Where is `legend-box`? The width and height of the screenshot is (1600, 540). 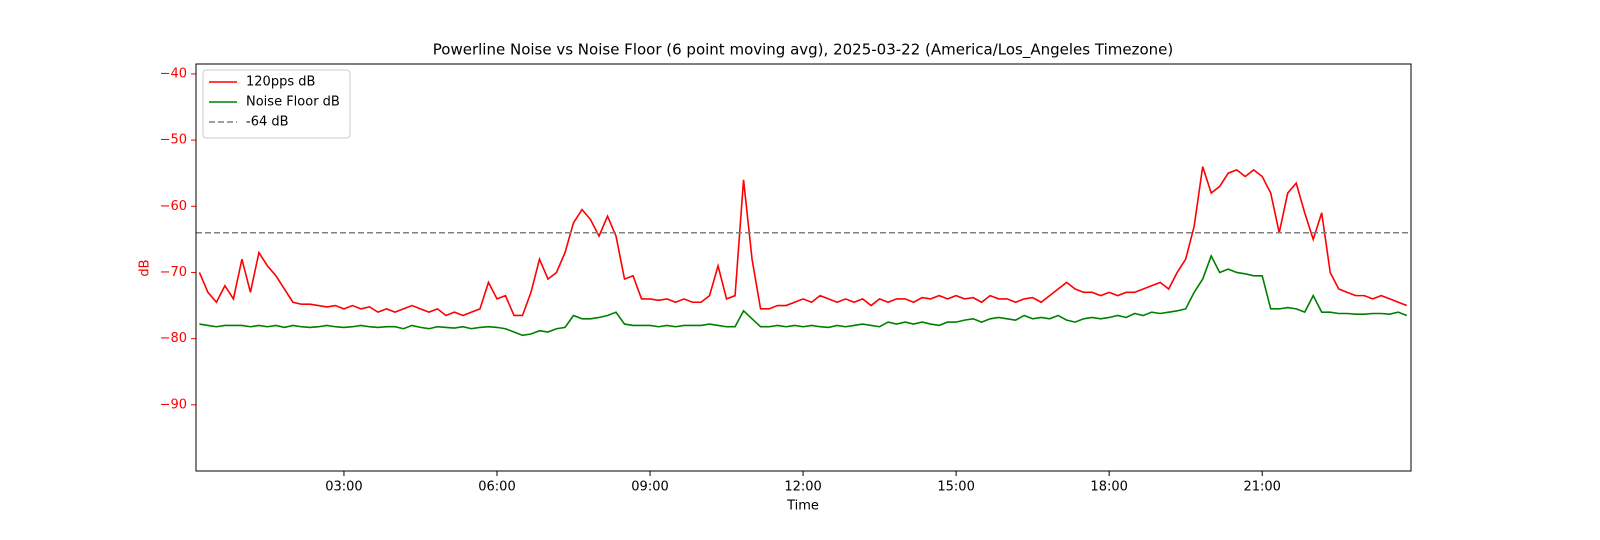
legend-box is located at coordinates (276, 104).